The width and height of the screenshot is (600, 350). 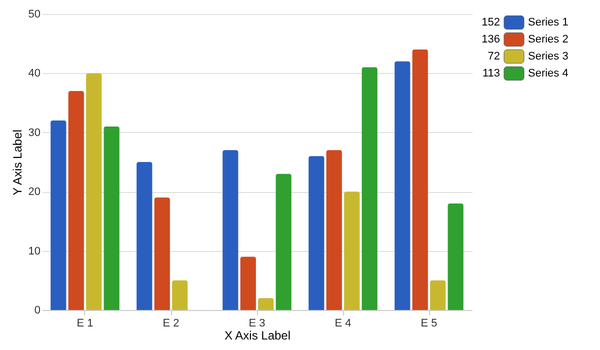 What do you see at coordinates (548, 56) in the screenshot?
I see `legend-label: Series 3` at bounding box center [548, 56].